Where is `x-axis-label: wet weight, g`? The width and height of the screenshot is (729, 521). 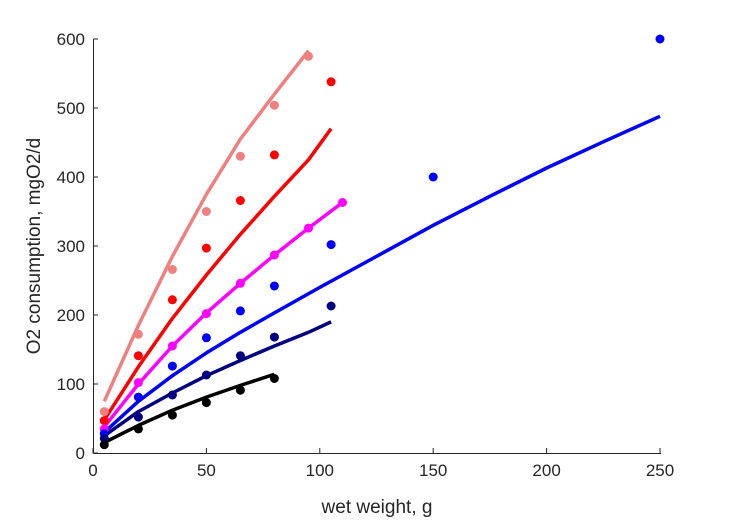 x-axis-label: wet weight, g is located at coordinates (377, 507).